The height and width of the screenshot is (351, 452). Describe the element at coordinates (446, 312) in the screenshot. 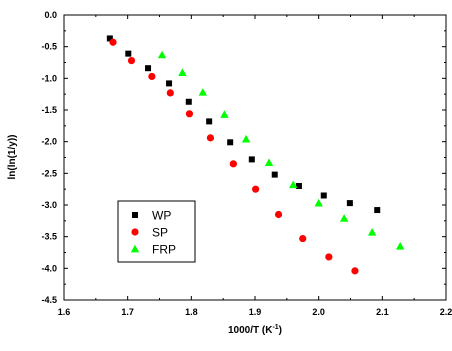

I see `x-tick-label: 2.2` at that location.